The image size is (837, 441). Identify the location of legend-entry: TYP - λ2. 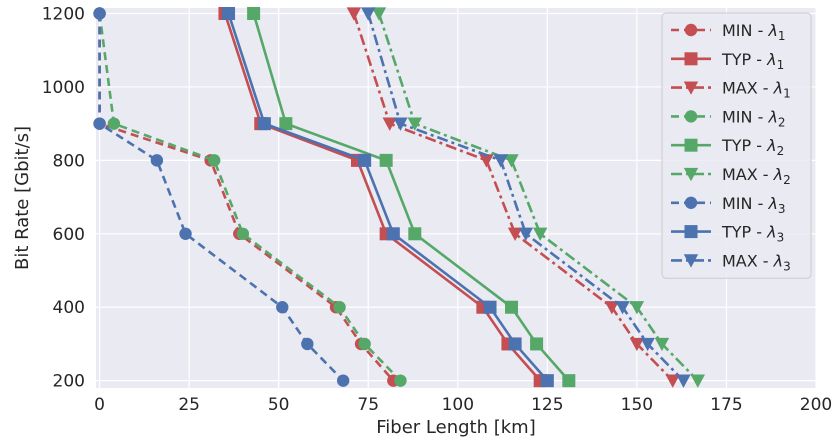
(727, 147).